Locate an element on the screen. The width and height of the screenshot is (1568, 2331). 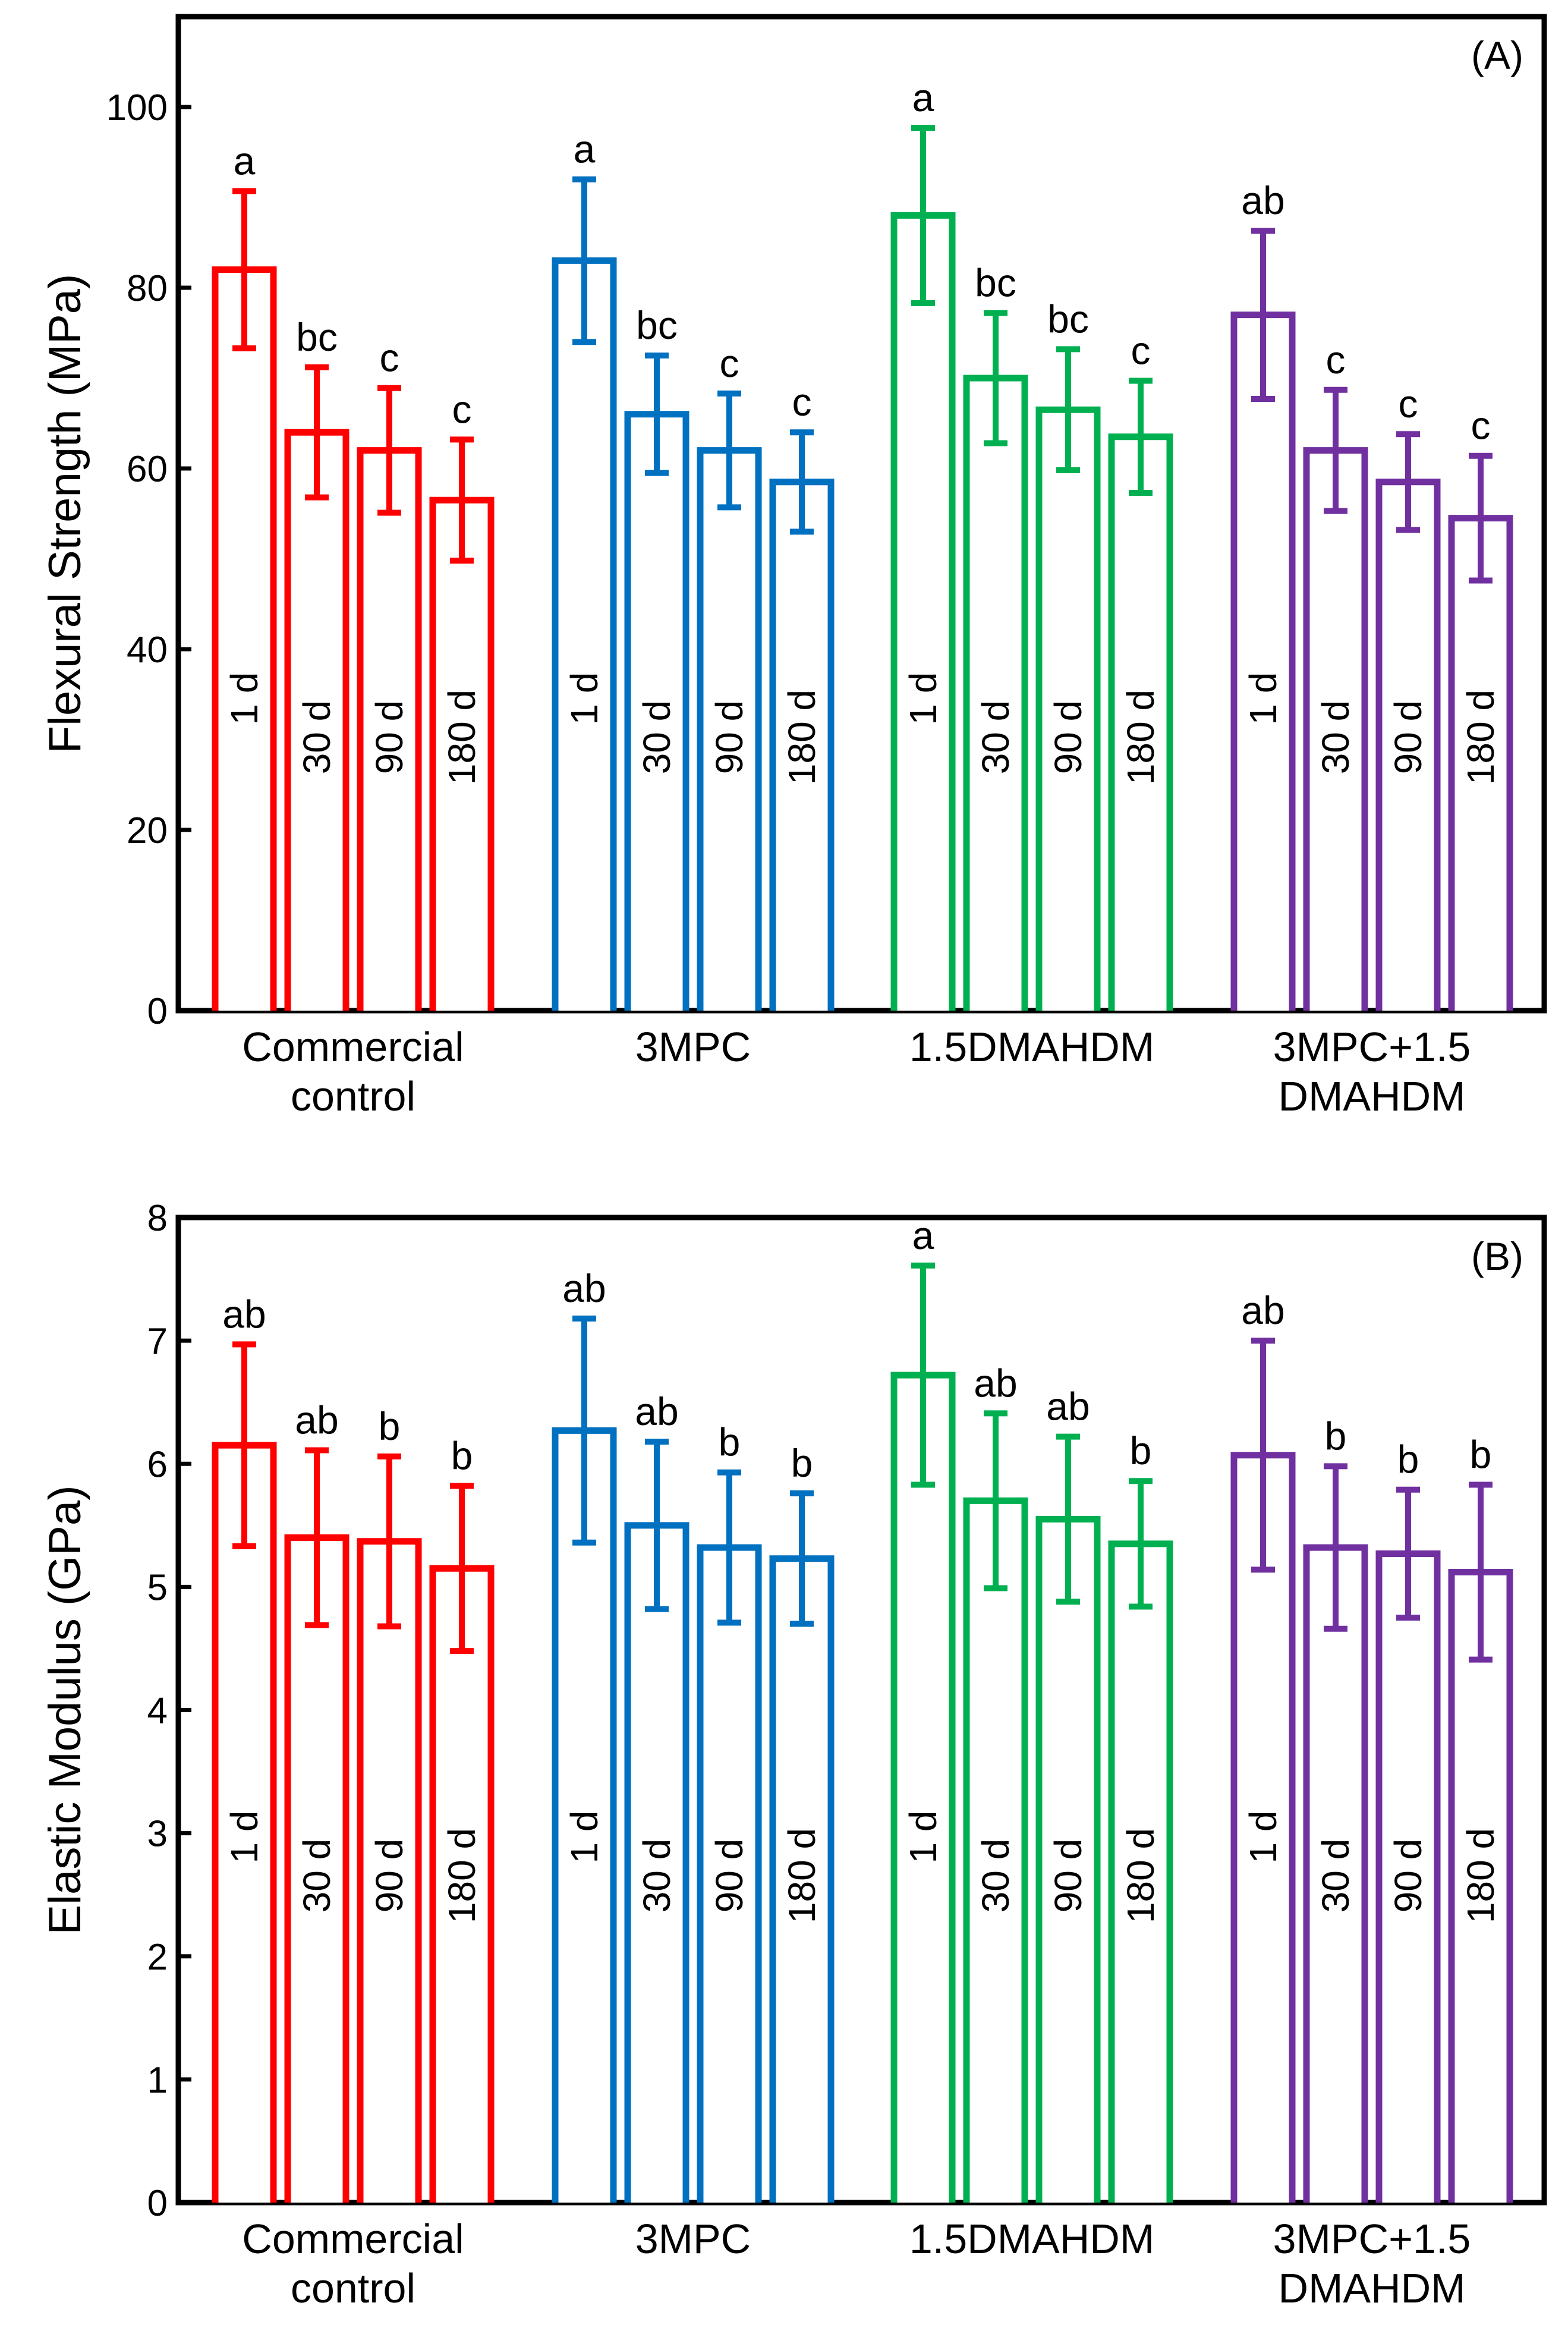
panel-label: (B) is located at coordinates (1497, 1256).